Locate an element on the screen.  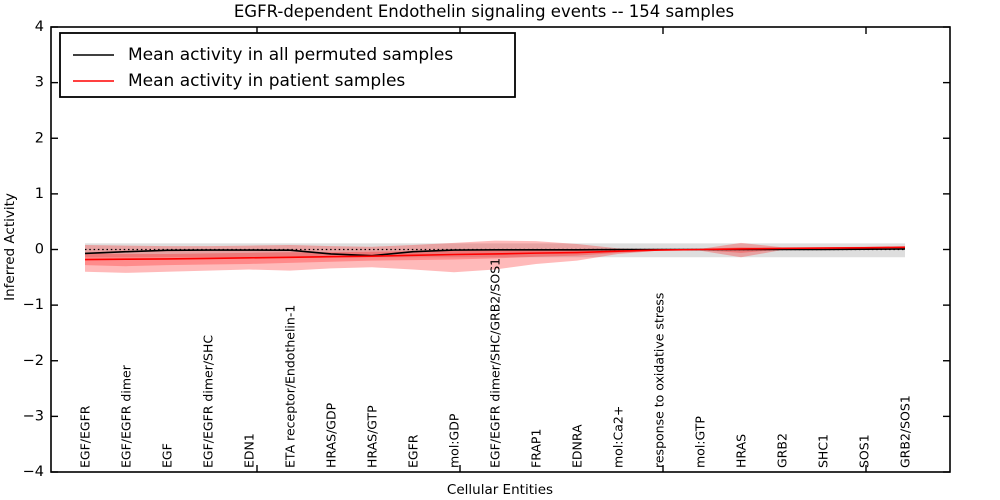
x-tick-label: EGF/EGFR dimer is located at coordinates (126, 416).